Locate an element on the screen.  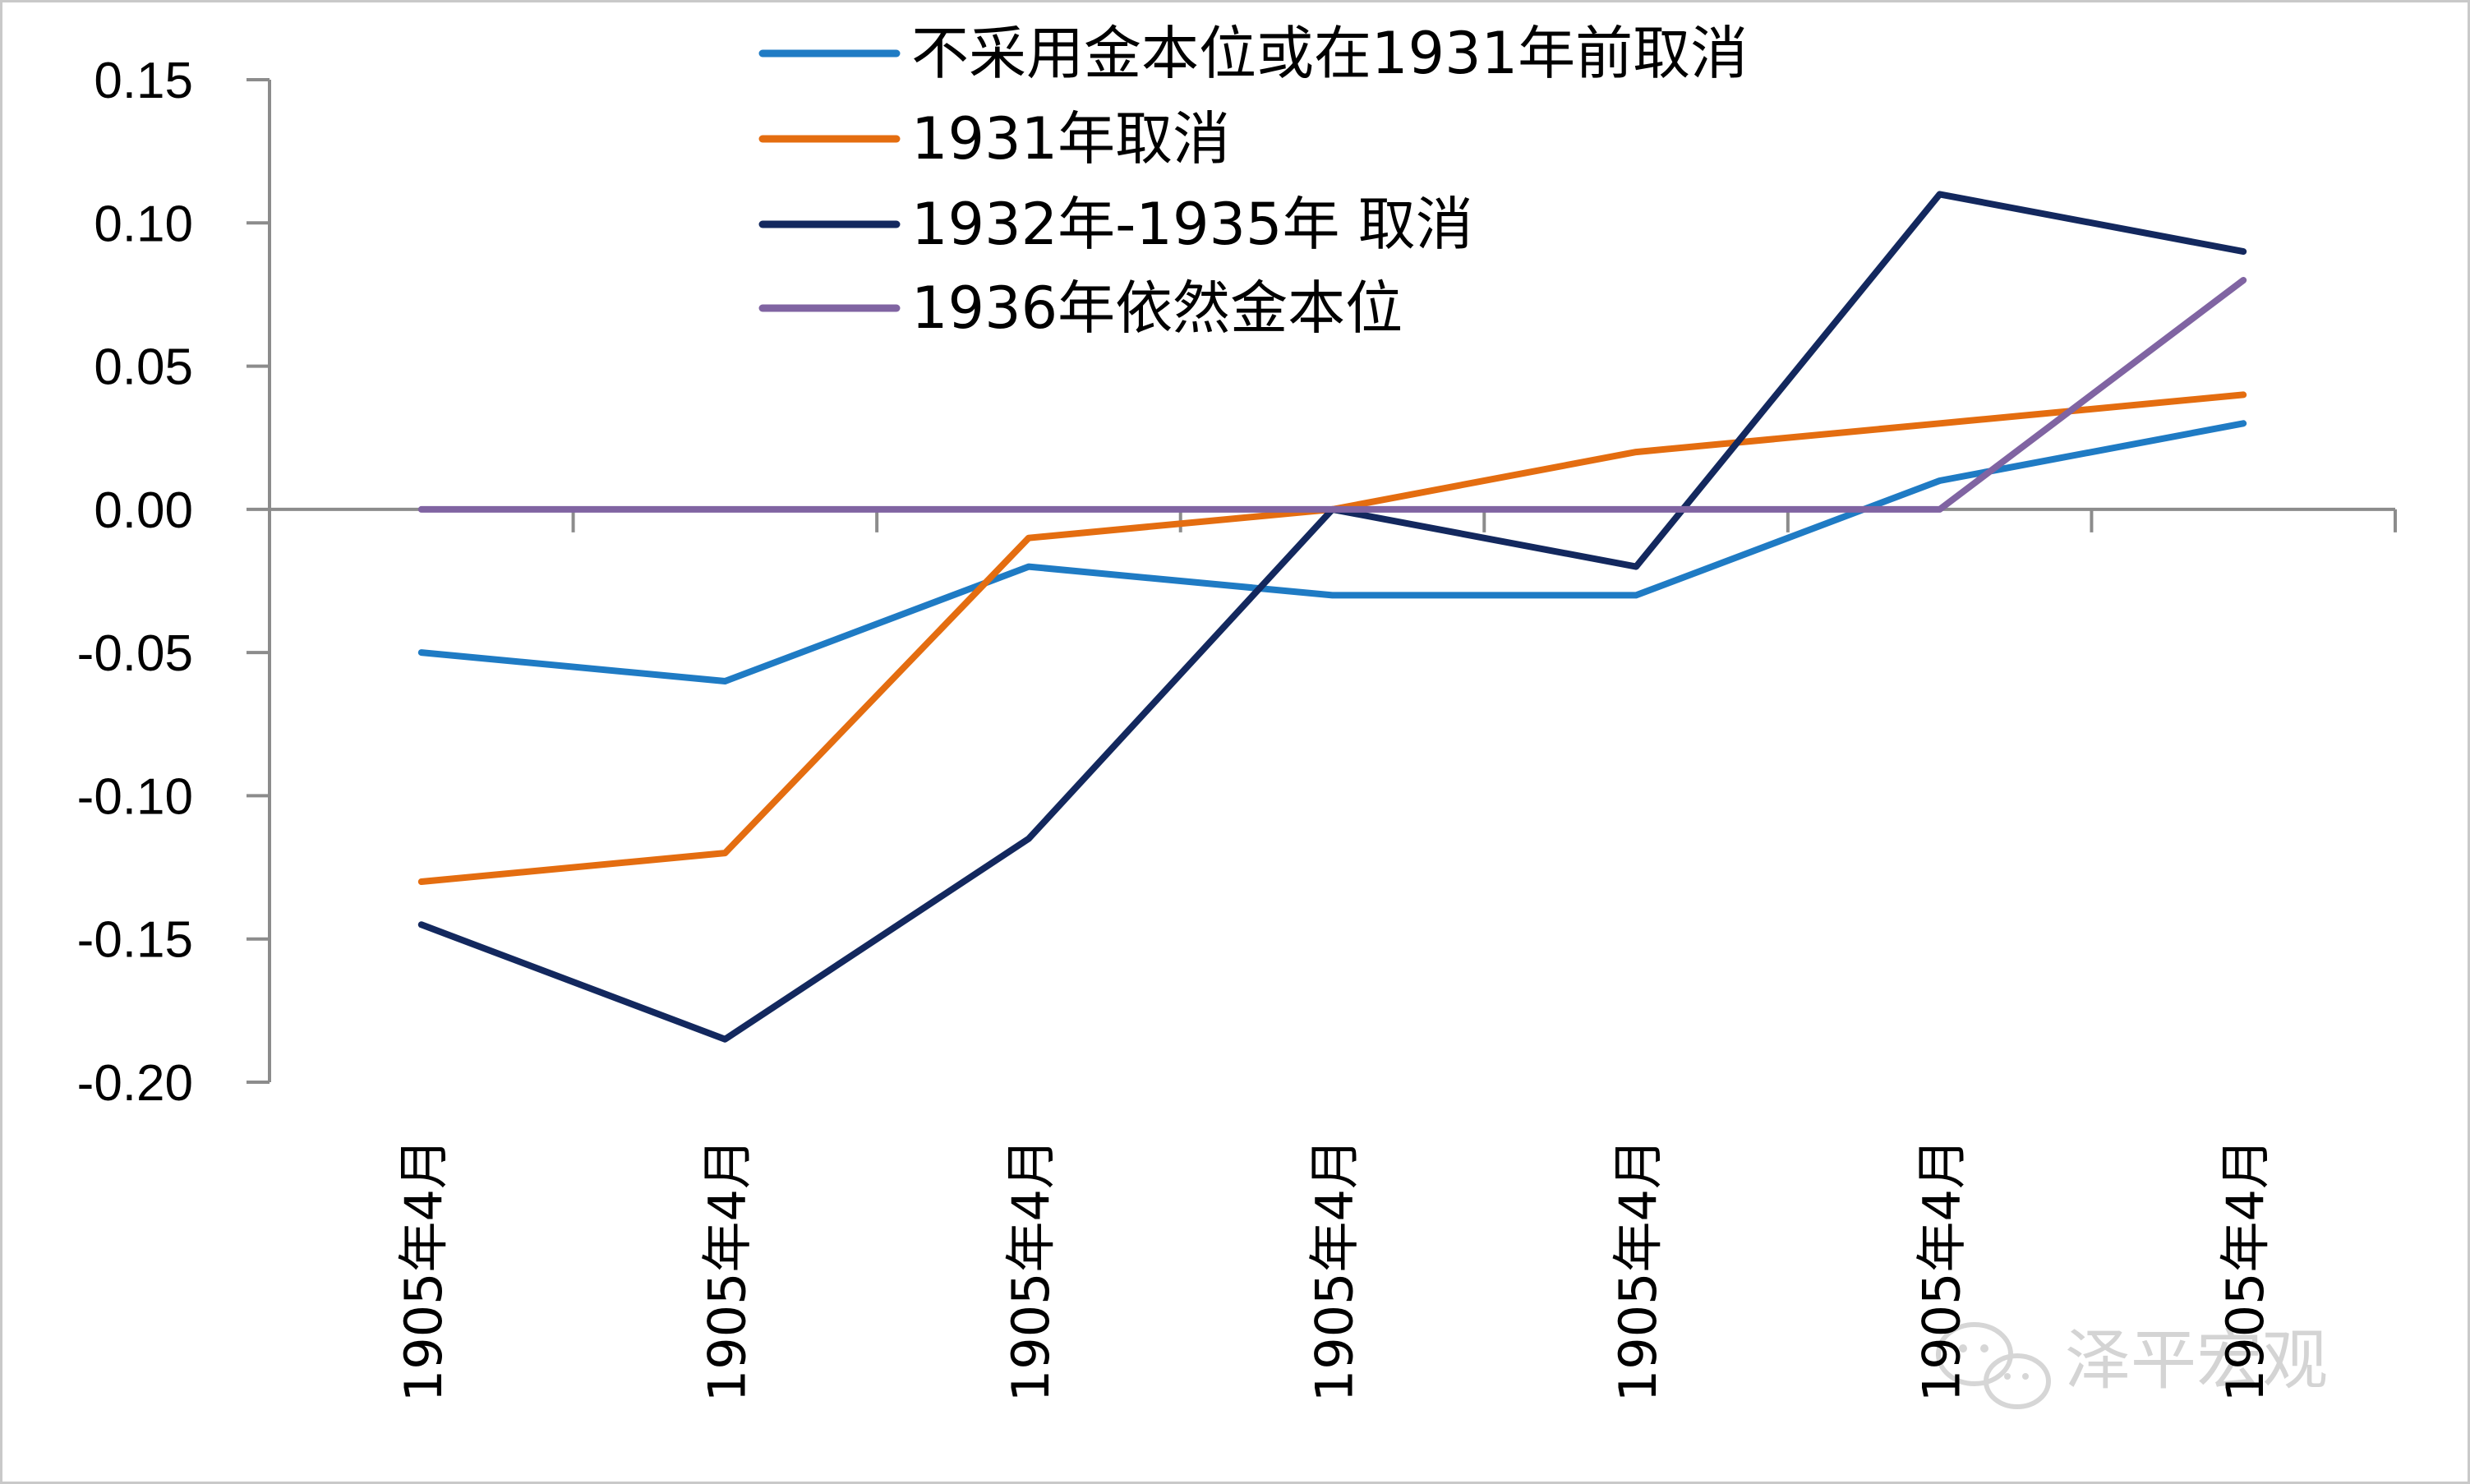
legend-label-0: 不采用金本位或在1931年前取消 is located at coordinates (1329, 54).